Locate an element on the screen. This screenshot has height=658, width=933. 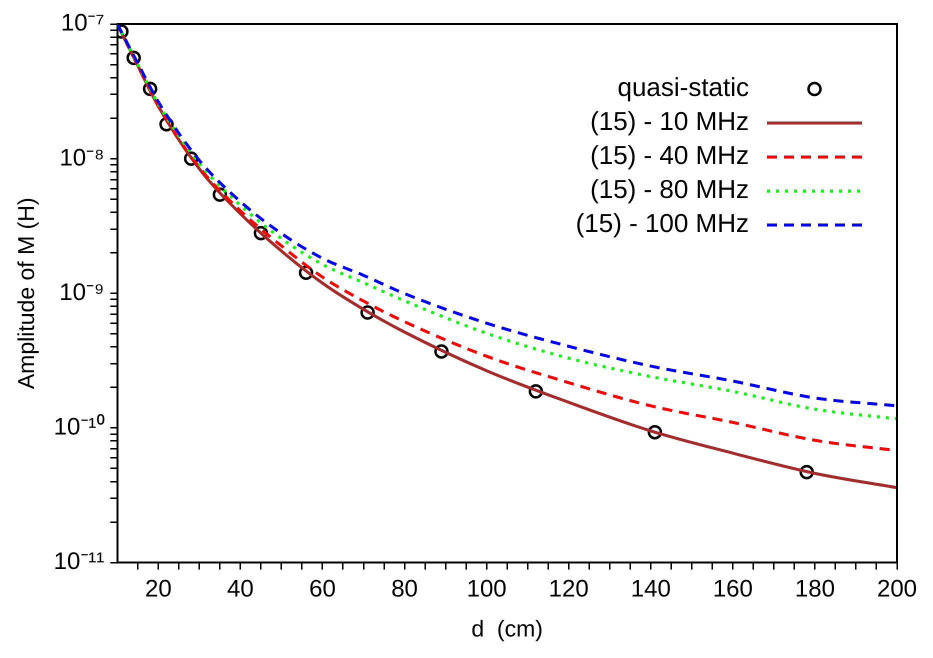
x-tick-label: 100 is located at coordinates (486, 589).